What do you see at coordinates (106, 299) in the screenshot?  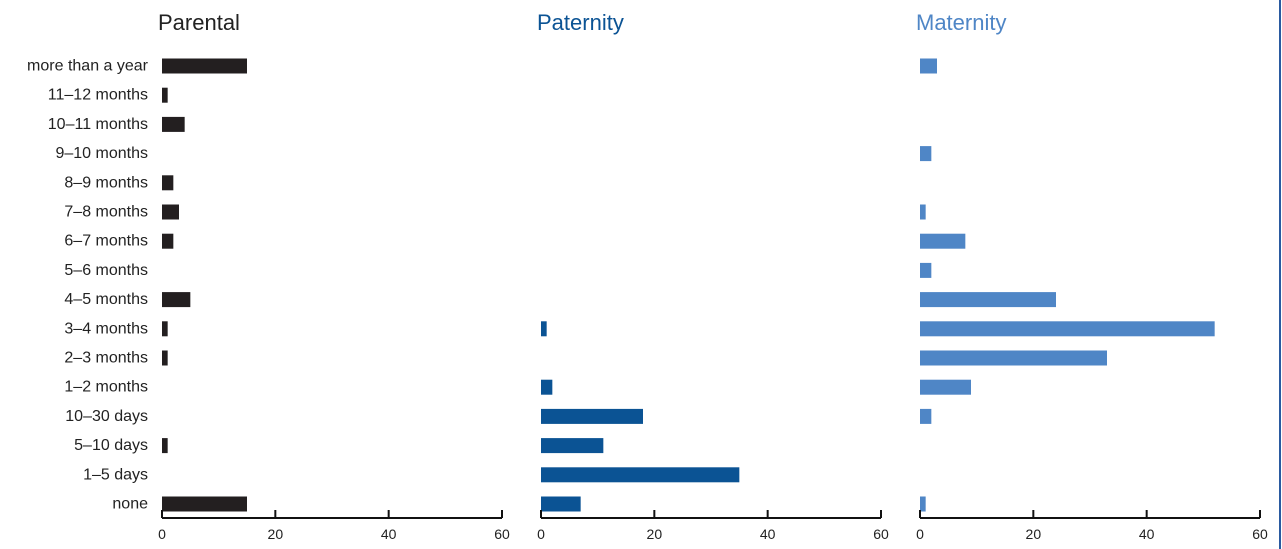 I see `category-label: 4–5 months` at bounding box center [106, 299].